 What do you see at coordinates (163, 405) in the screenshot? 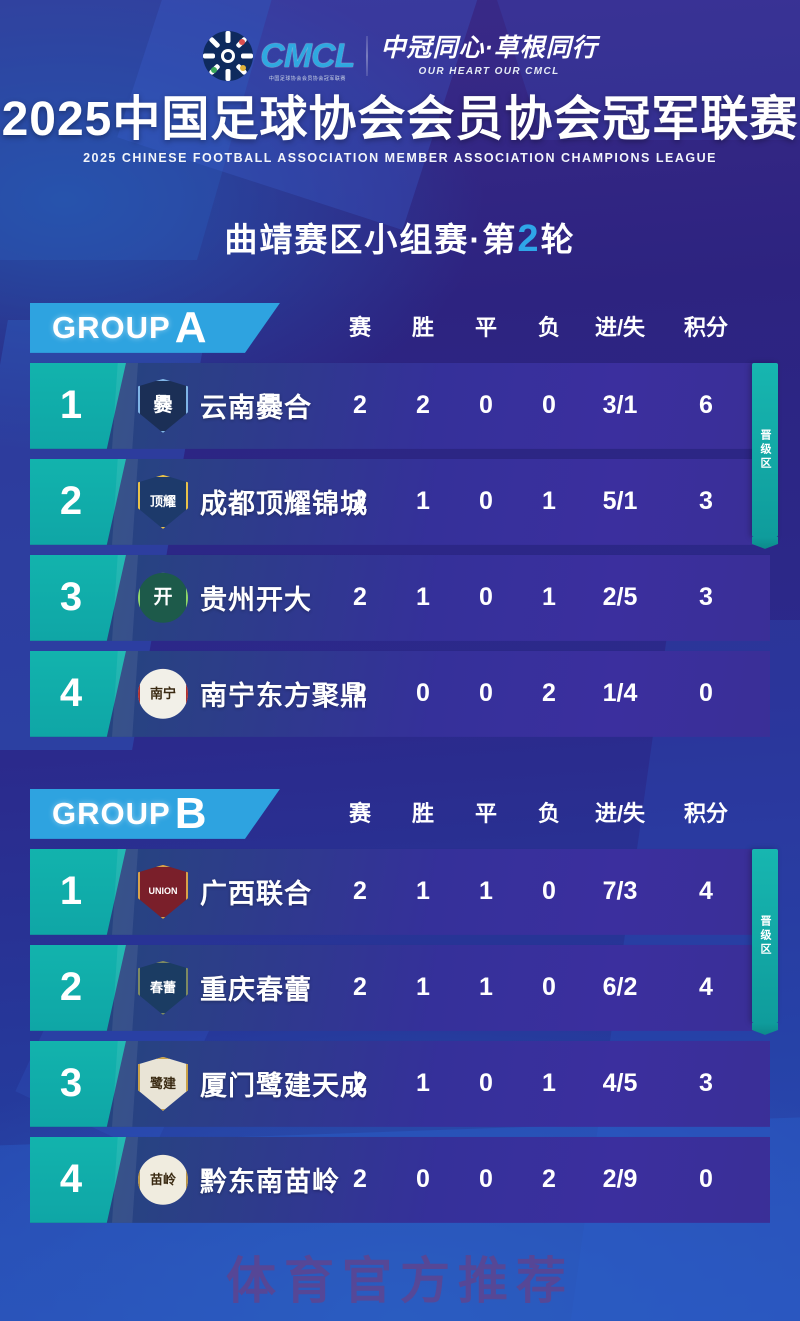
I see `team-crest-glyph: 爨` at bounding box center [163, 405].